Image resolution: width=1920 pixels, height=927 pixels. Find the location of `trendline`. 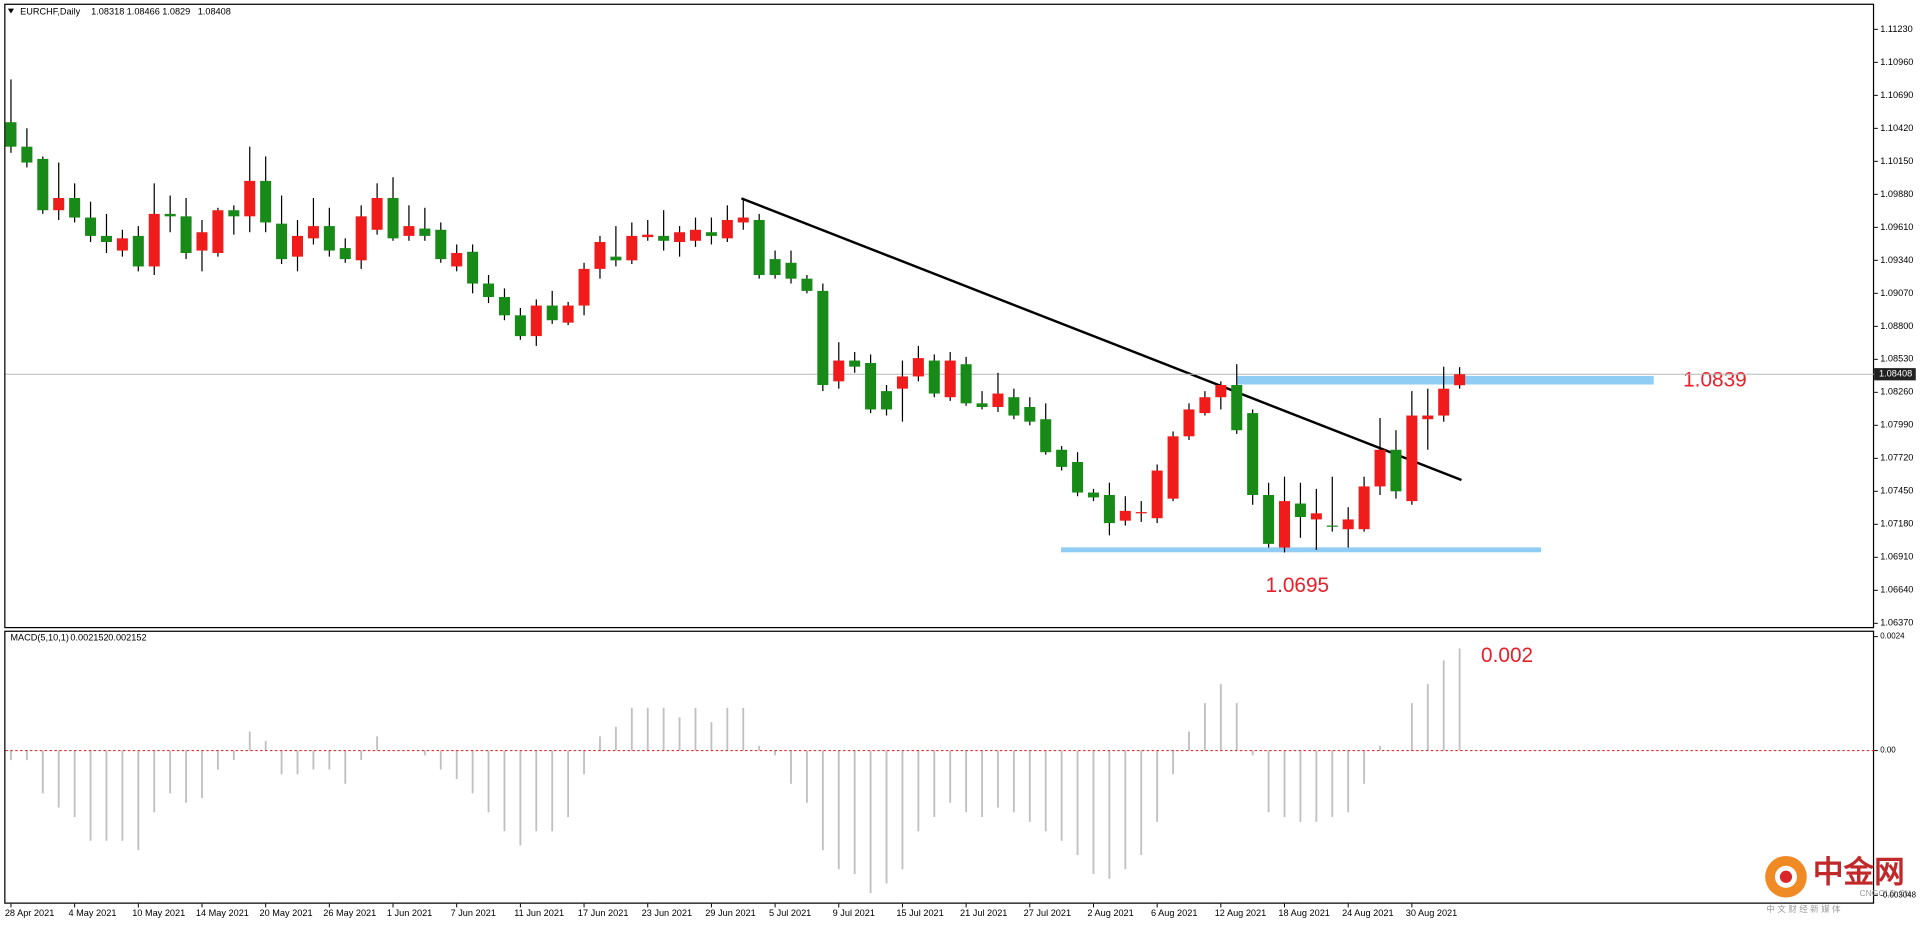

trendline is located at coordinates (1101, 339).